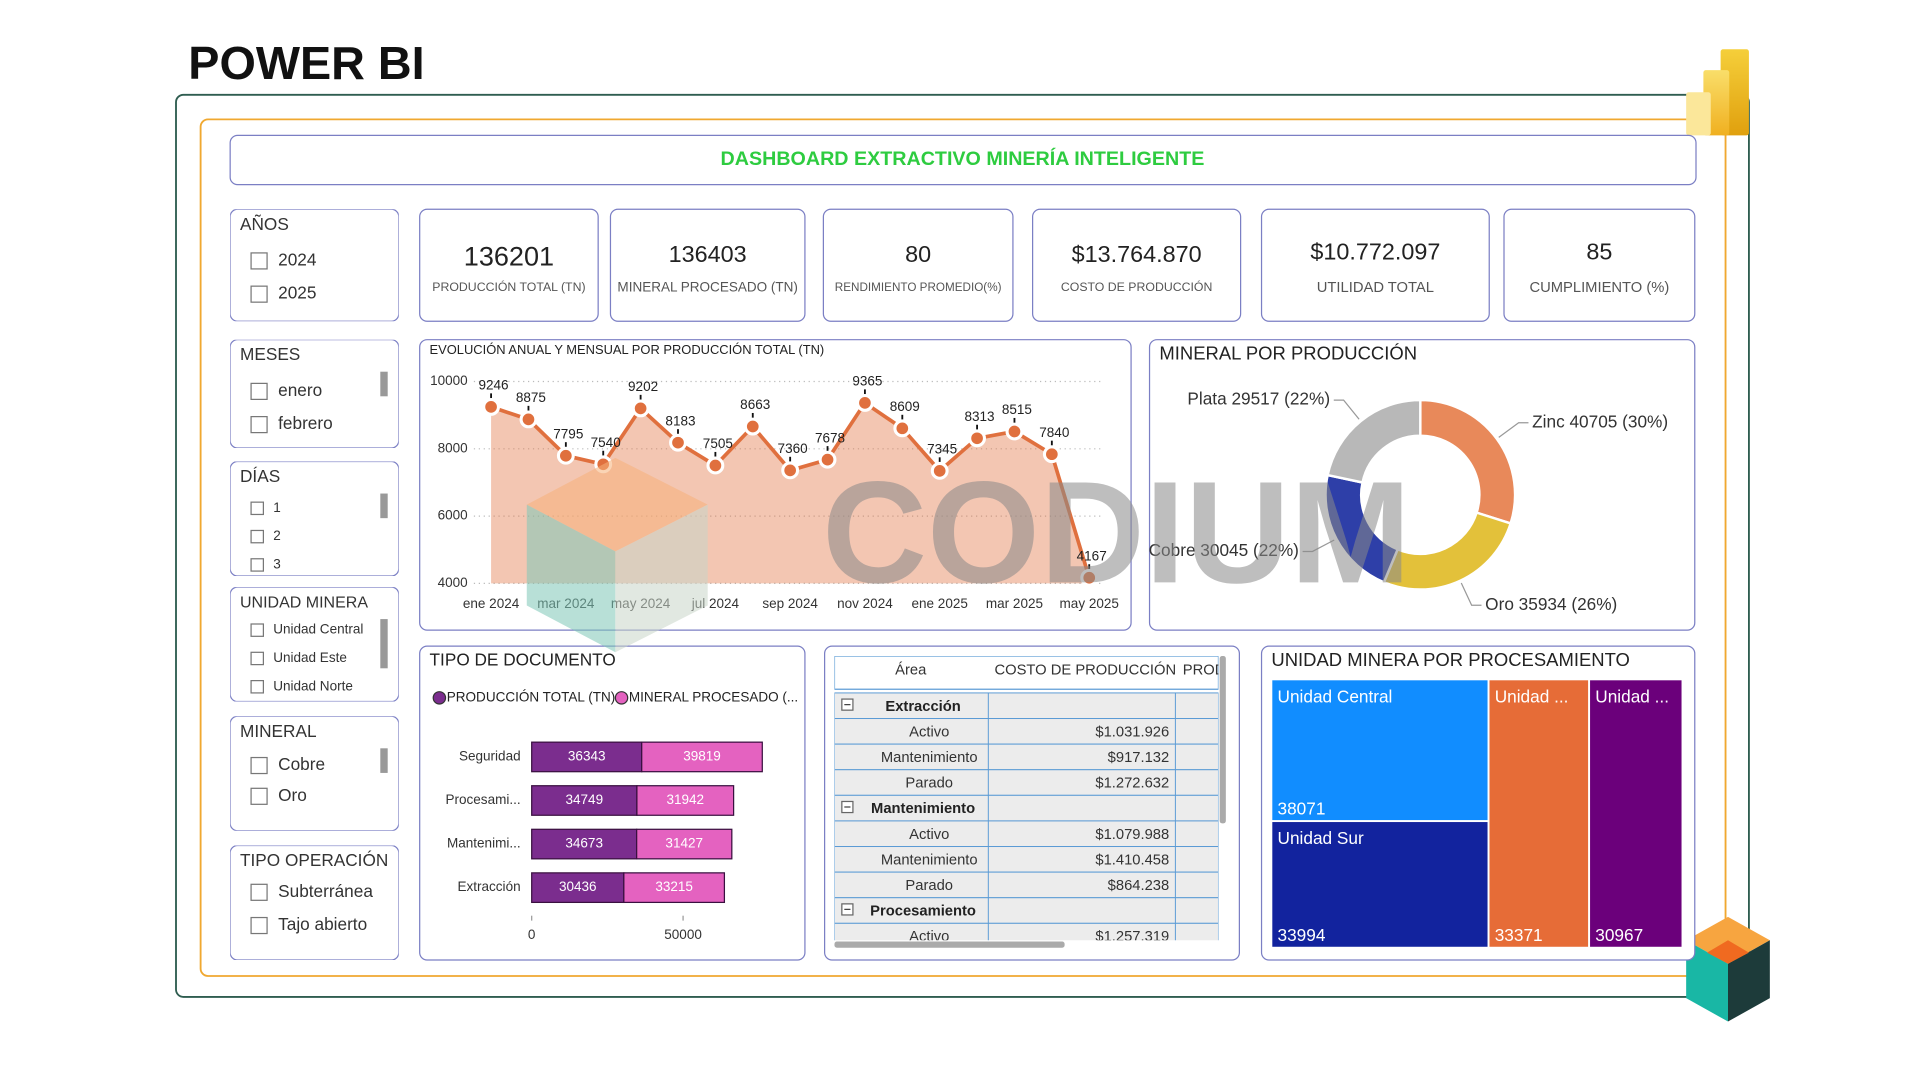  What do you see at coordinates (493, 385) in the screenshot?
I see `data-label: 9246` at bounding box center [493, 385].